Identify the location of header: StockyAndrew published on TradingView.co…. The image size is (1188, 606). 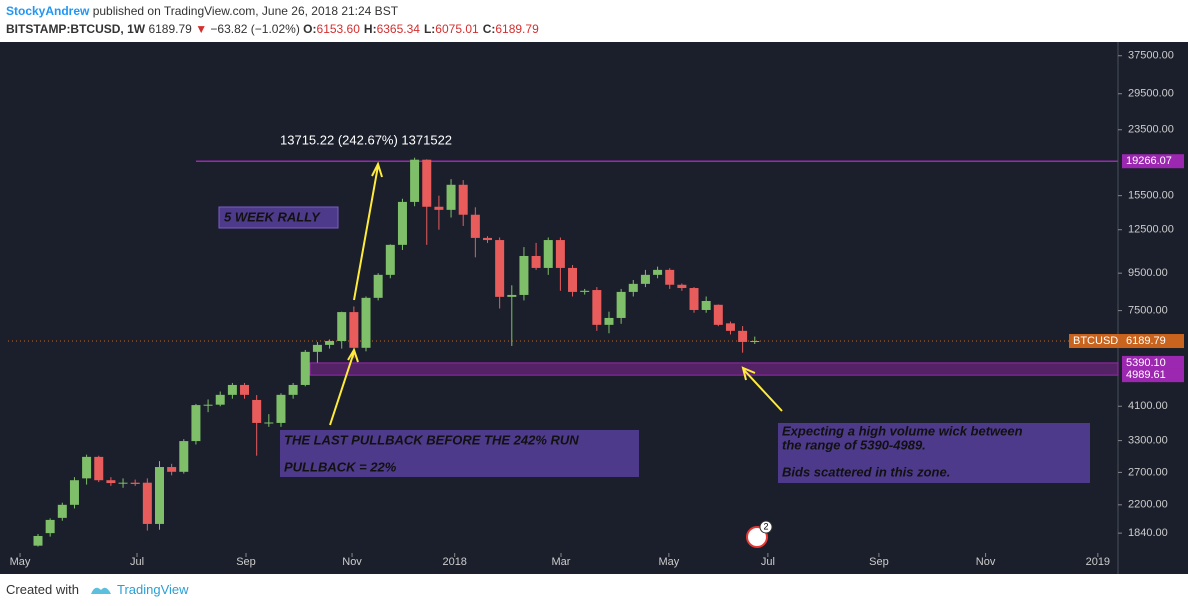
(594, 21).